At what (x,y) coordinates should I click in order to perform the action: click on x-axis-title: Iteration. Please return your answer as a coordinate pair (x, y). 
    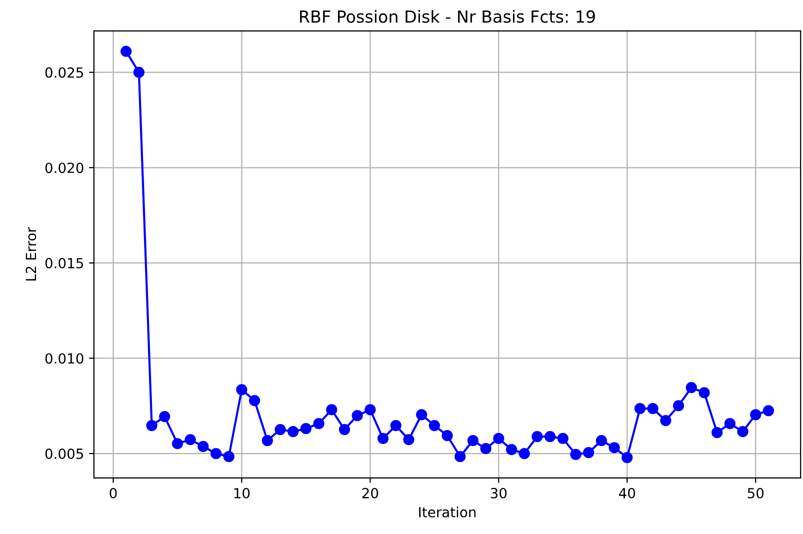
    Looking at the image, I should click on (447, 512).